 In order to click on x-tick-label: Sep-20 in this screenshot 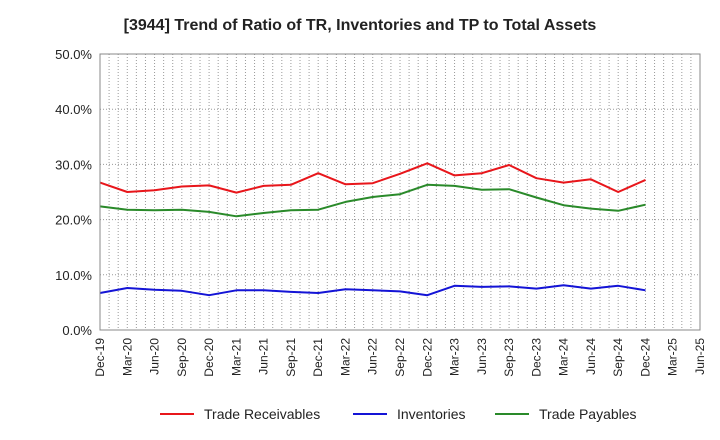, I will do `click(182, 357)`.